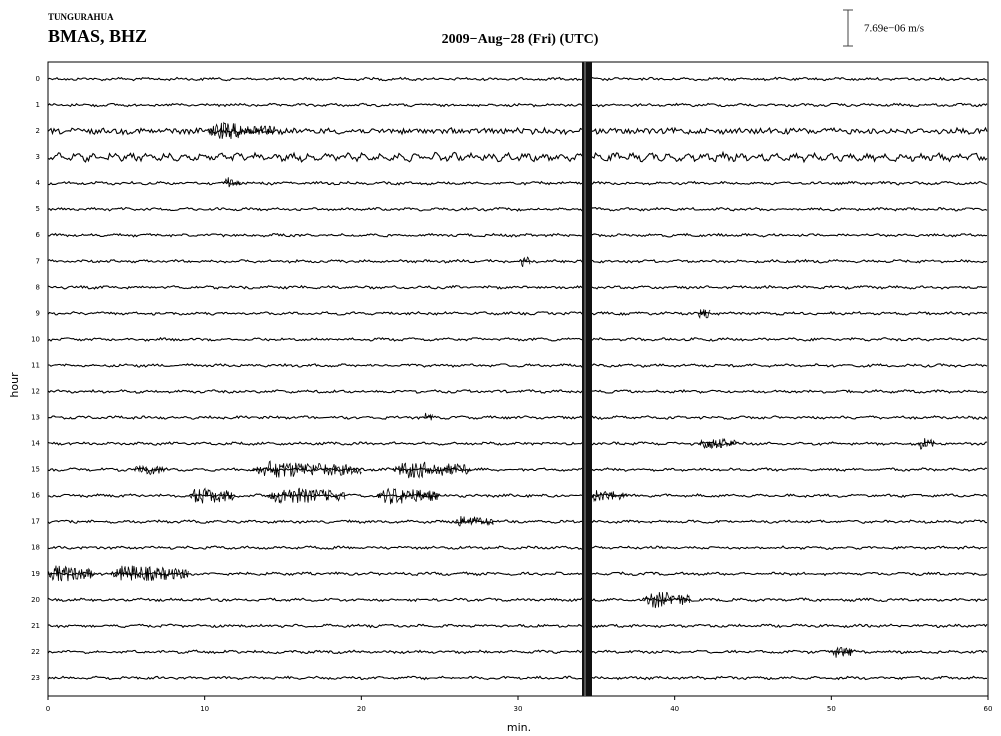 The width and height of the screenshot is (1001, 736). I want to click on hour-label: 19, so click(35, 574).